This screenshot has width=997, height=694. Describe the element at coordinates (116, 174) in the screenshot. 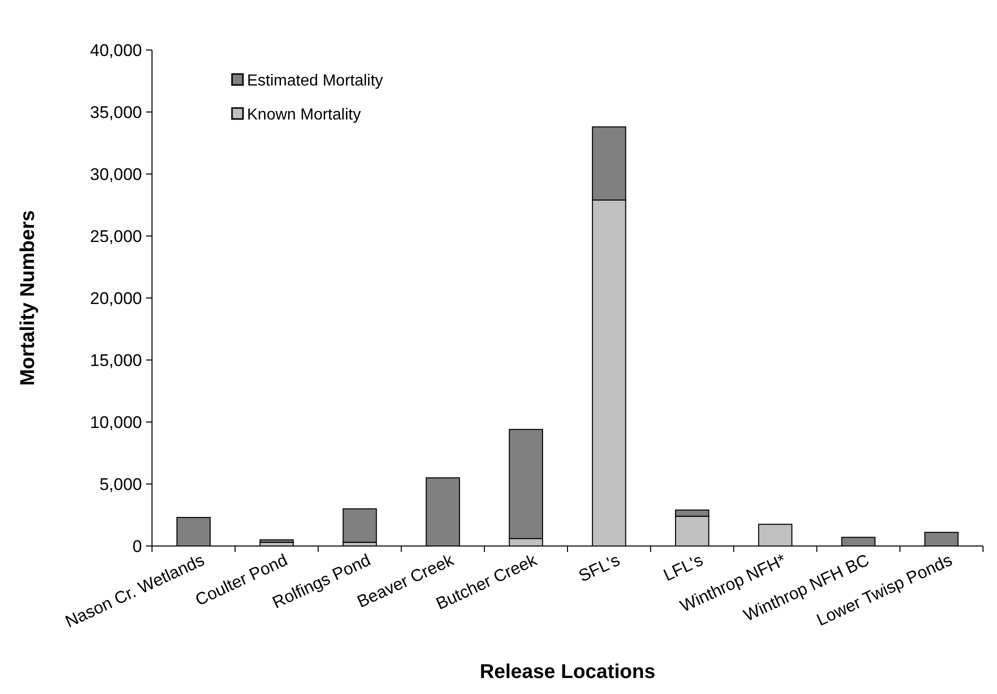

I see `y-tick-label: 30,000` at that location.